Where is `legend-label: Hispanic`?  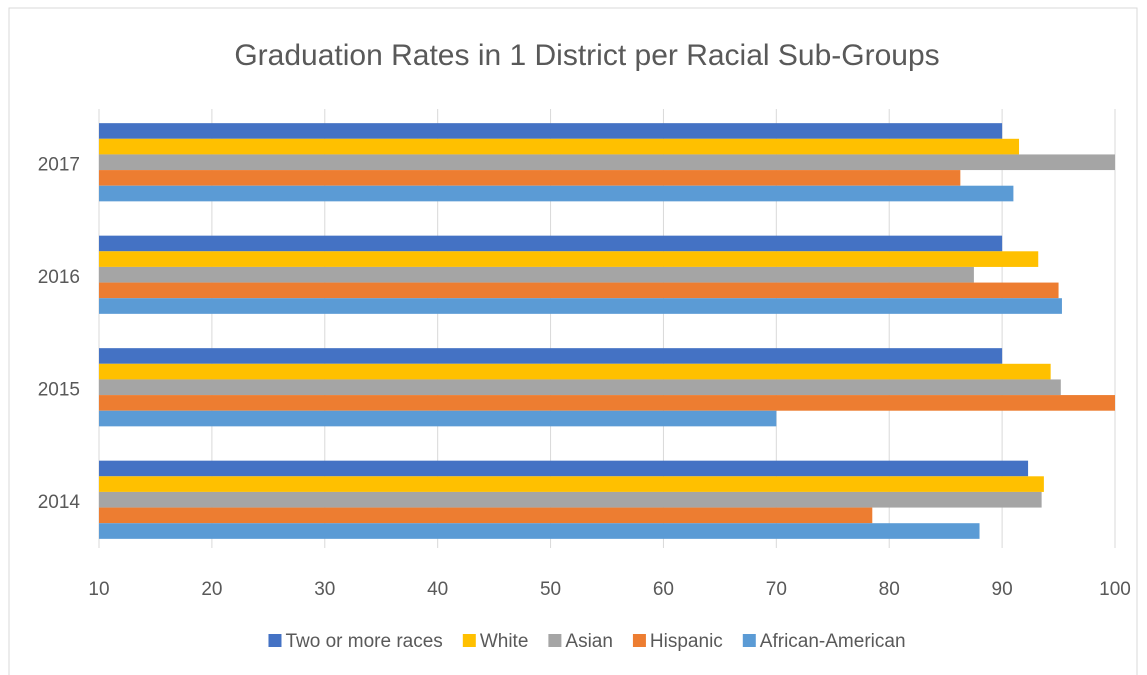 legend-label: Hispanic is located at coordinates (686, 641).